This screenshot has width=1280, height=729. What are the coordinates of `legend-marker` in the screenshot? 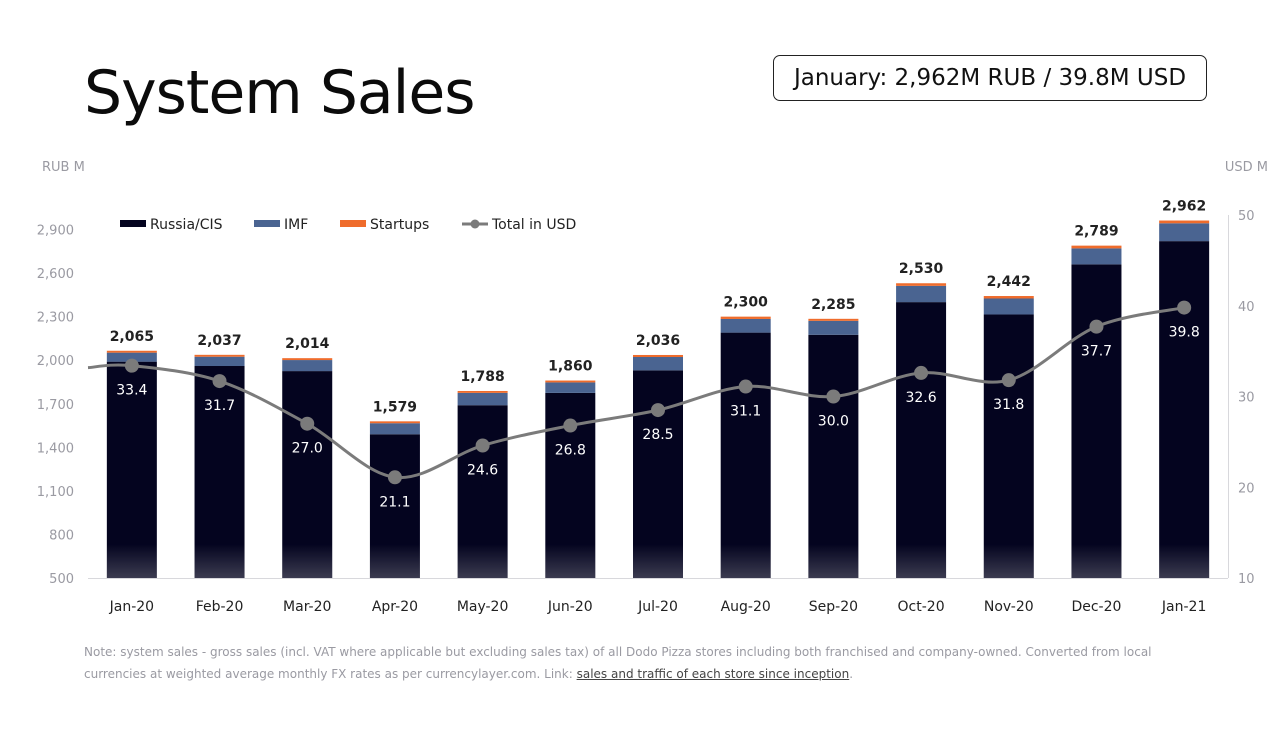 It's located at (475, 224).